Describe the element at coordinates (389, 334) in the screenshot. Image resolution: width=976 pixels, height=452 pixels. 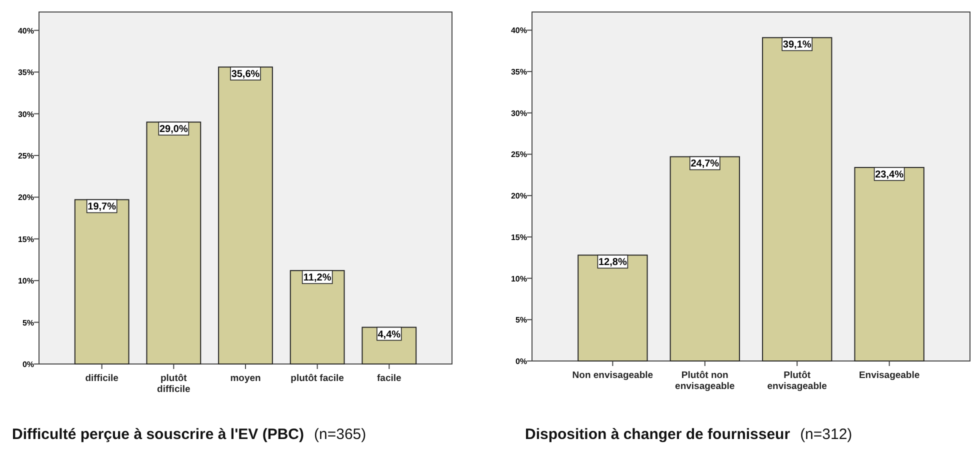
I see `data-label: 4,4%` at that location.